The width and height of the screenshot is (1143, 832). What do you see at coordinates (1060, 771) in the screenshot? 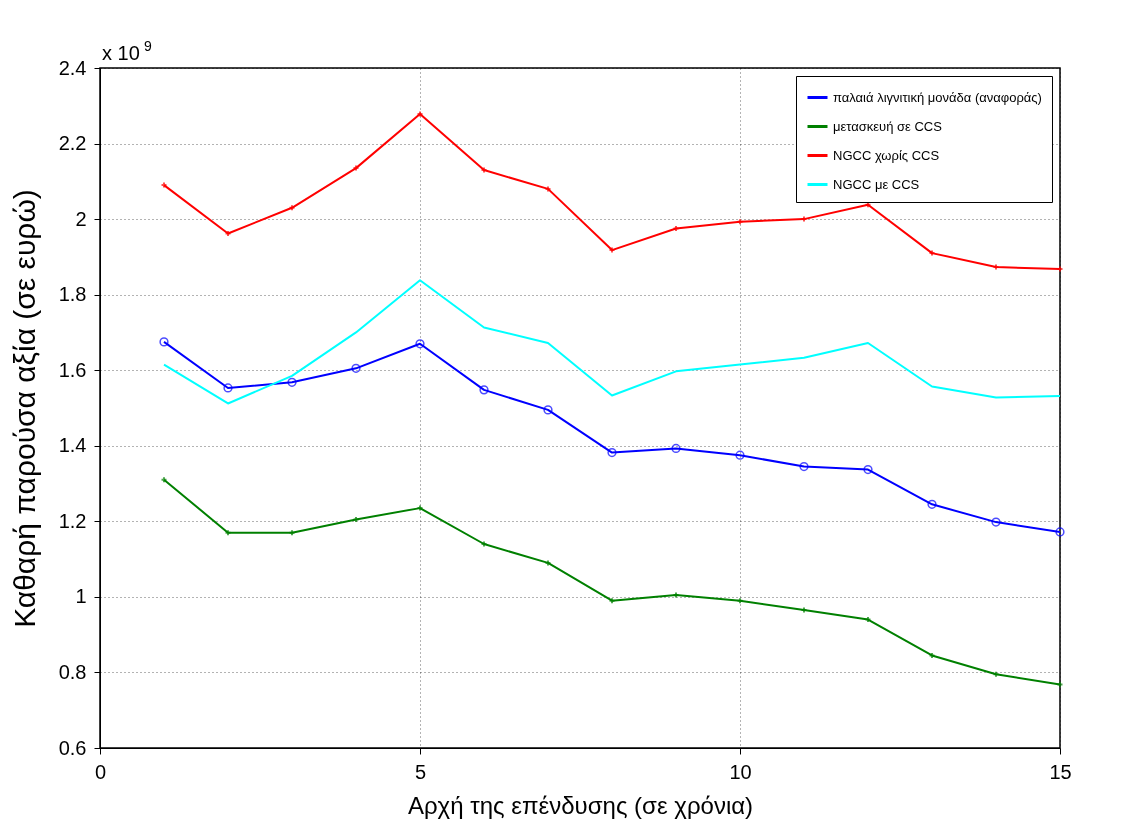
I see `x-tick-label: 15` at bounding box center [1060, 771].